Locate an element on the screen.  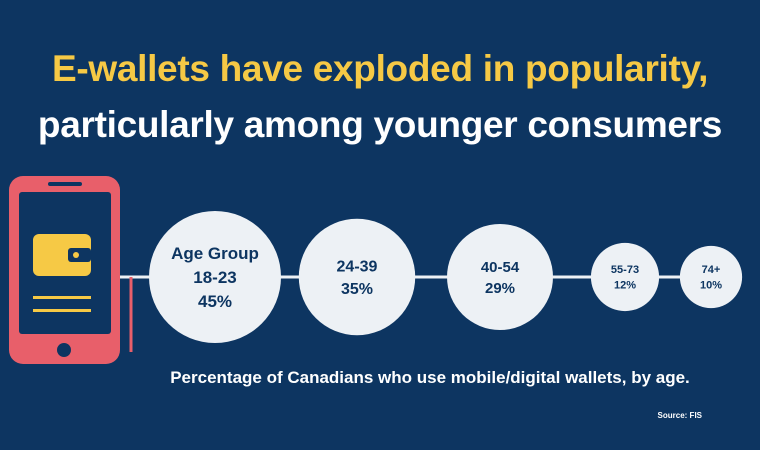
bubble-55-73: 55-73 12% is located at coordinates (625, 277).